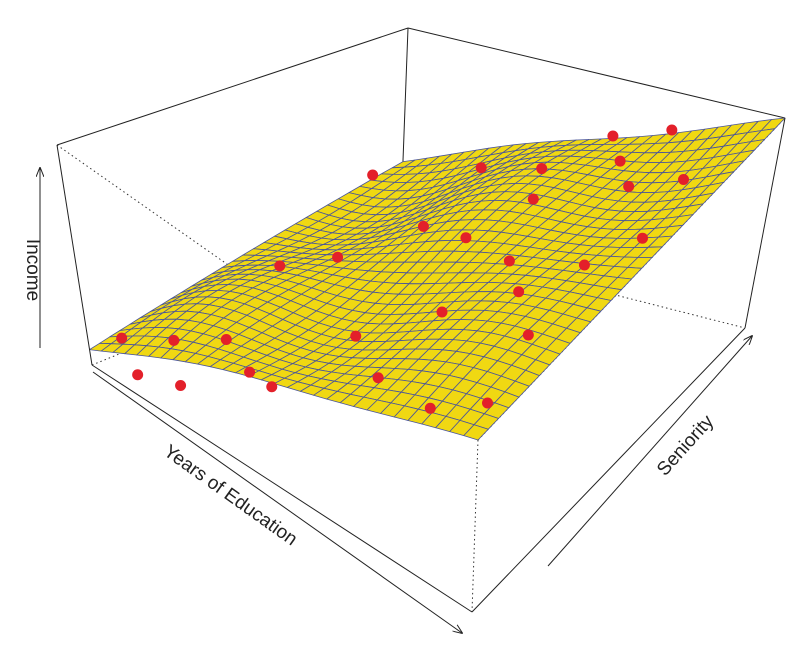 The height and width of the screenshot is (652, 801). What do you see at coordinates (230, 495) in the screenshot?
I see `x-axis-label: Years of Education` at bounding box center [230, 495].